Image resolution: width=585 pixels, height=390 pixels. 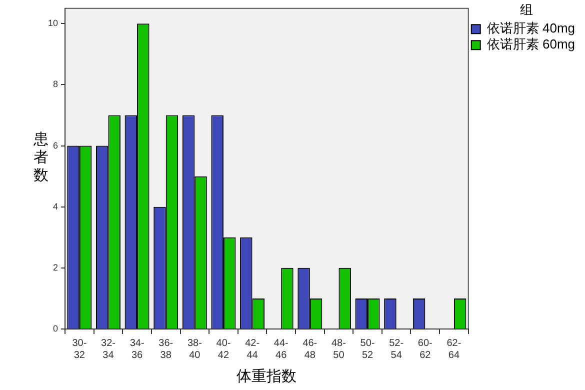 What do you see at coordinates (53, 23) in the screenshot?
I see `y-tick-label: 10` at bounding box center [53, 23].